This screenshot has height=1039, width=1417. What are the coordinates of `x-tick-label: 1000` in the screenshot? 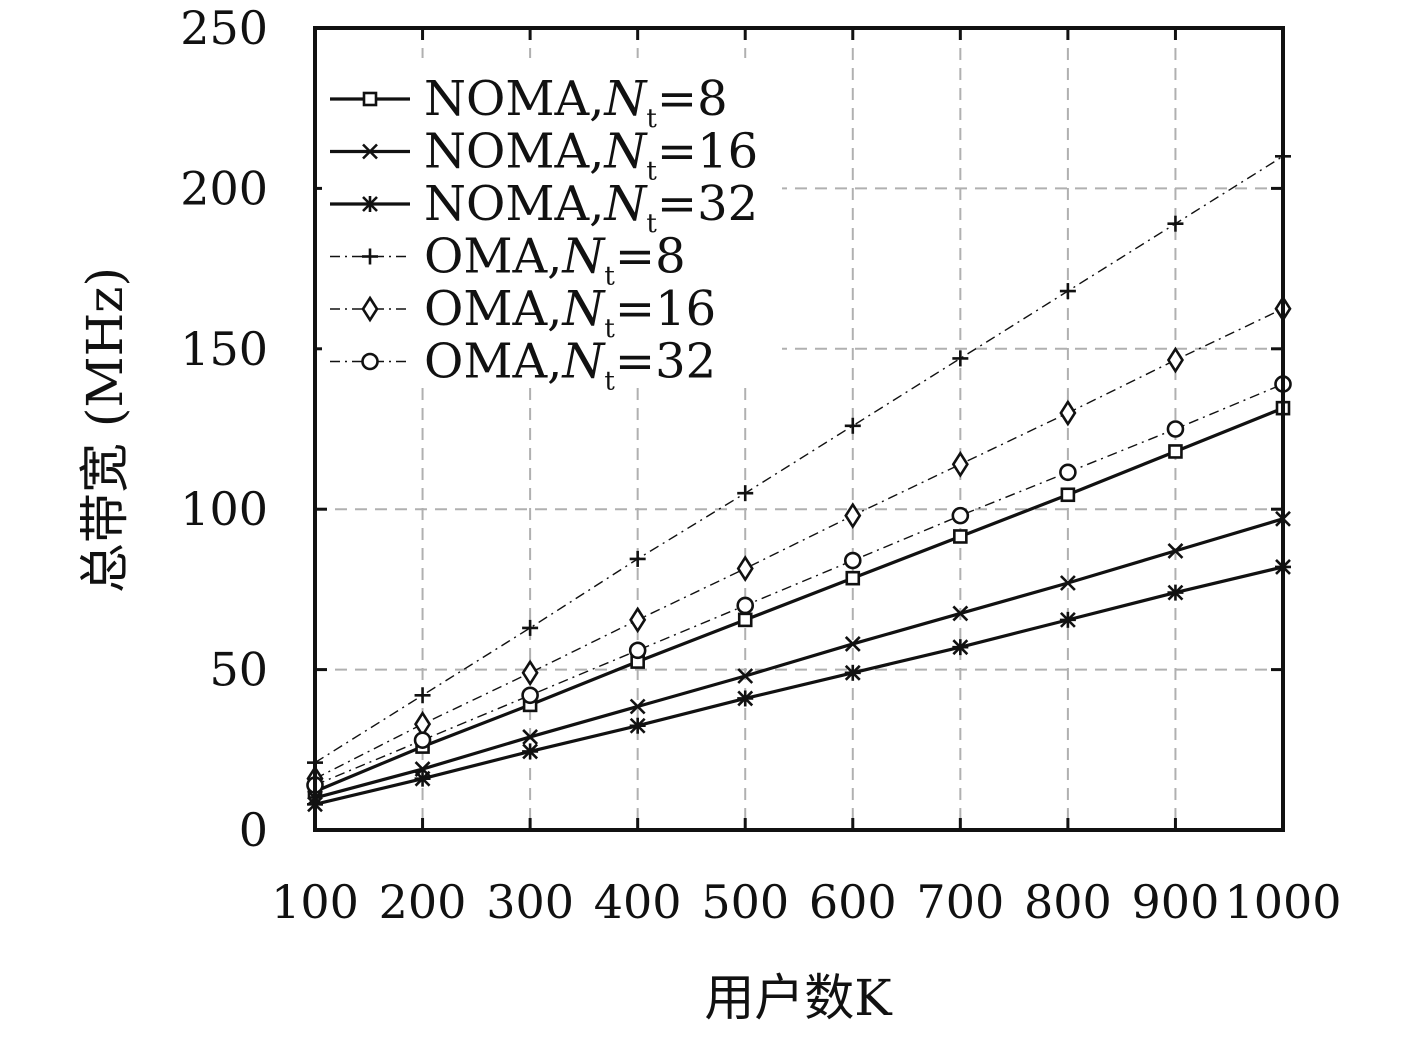 It's located at (1282, 902).